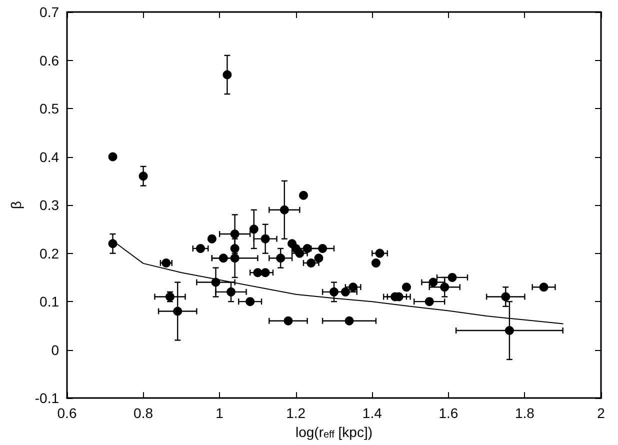 The height and width of the screenshot is (445, 618). Describe the element at coordinates (50, 60) in the screenshot. I see `y-tick-label: 0.6` at that location.